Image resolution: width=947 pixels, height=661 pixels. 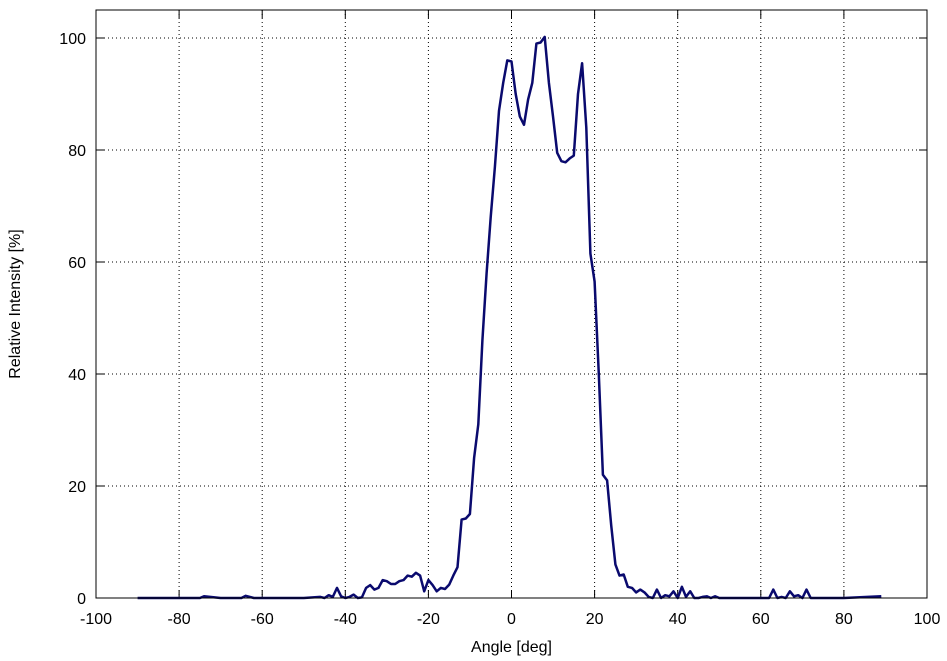 What do you see at coordinates (262, 619) in the screenshot?
I see `x-tick-label: -60` at bounding box center [262, 619].